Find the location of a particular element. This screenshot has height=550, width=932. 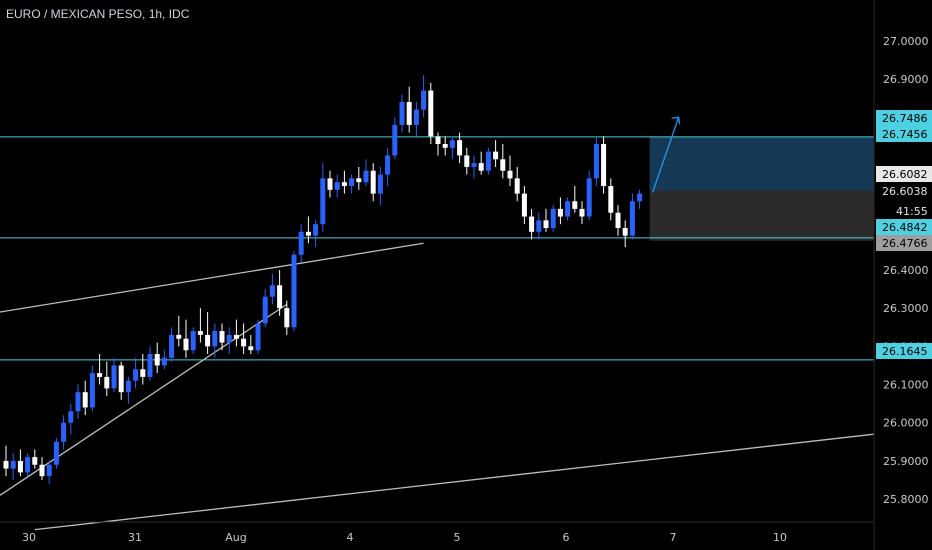

time-tick: 31 is located at coordinates (135, 537).